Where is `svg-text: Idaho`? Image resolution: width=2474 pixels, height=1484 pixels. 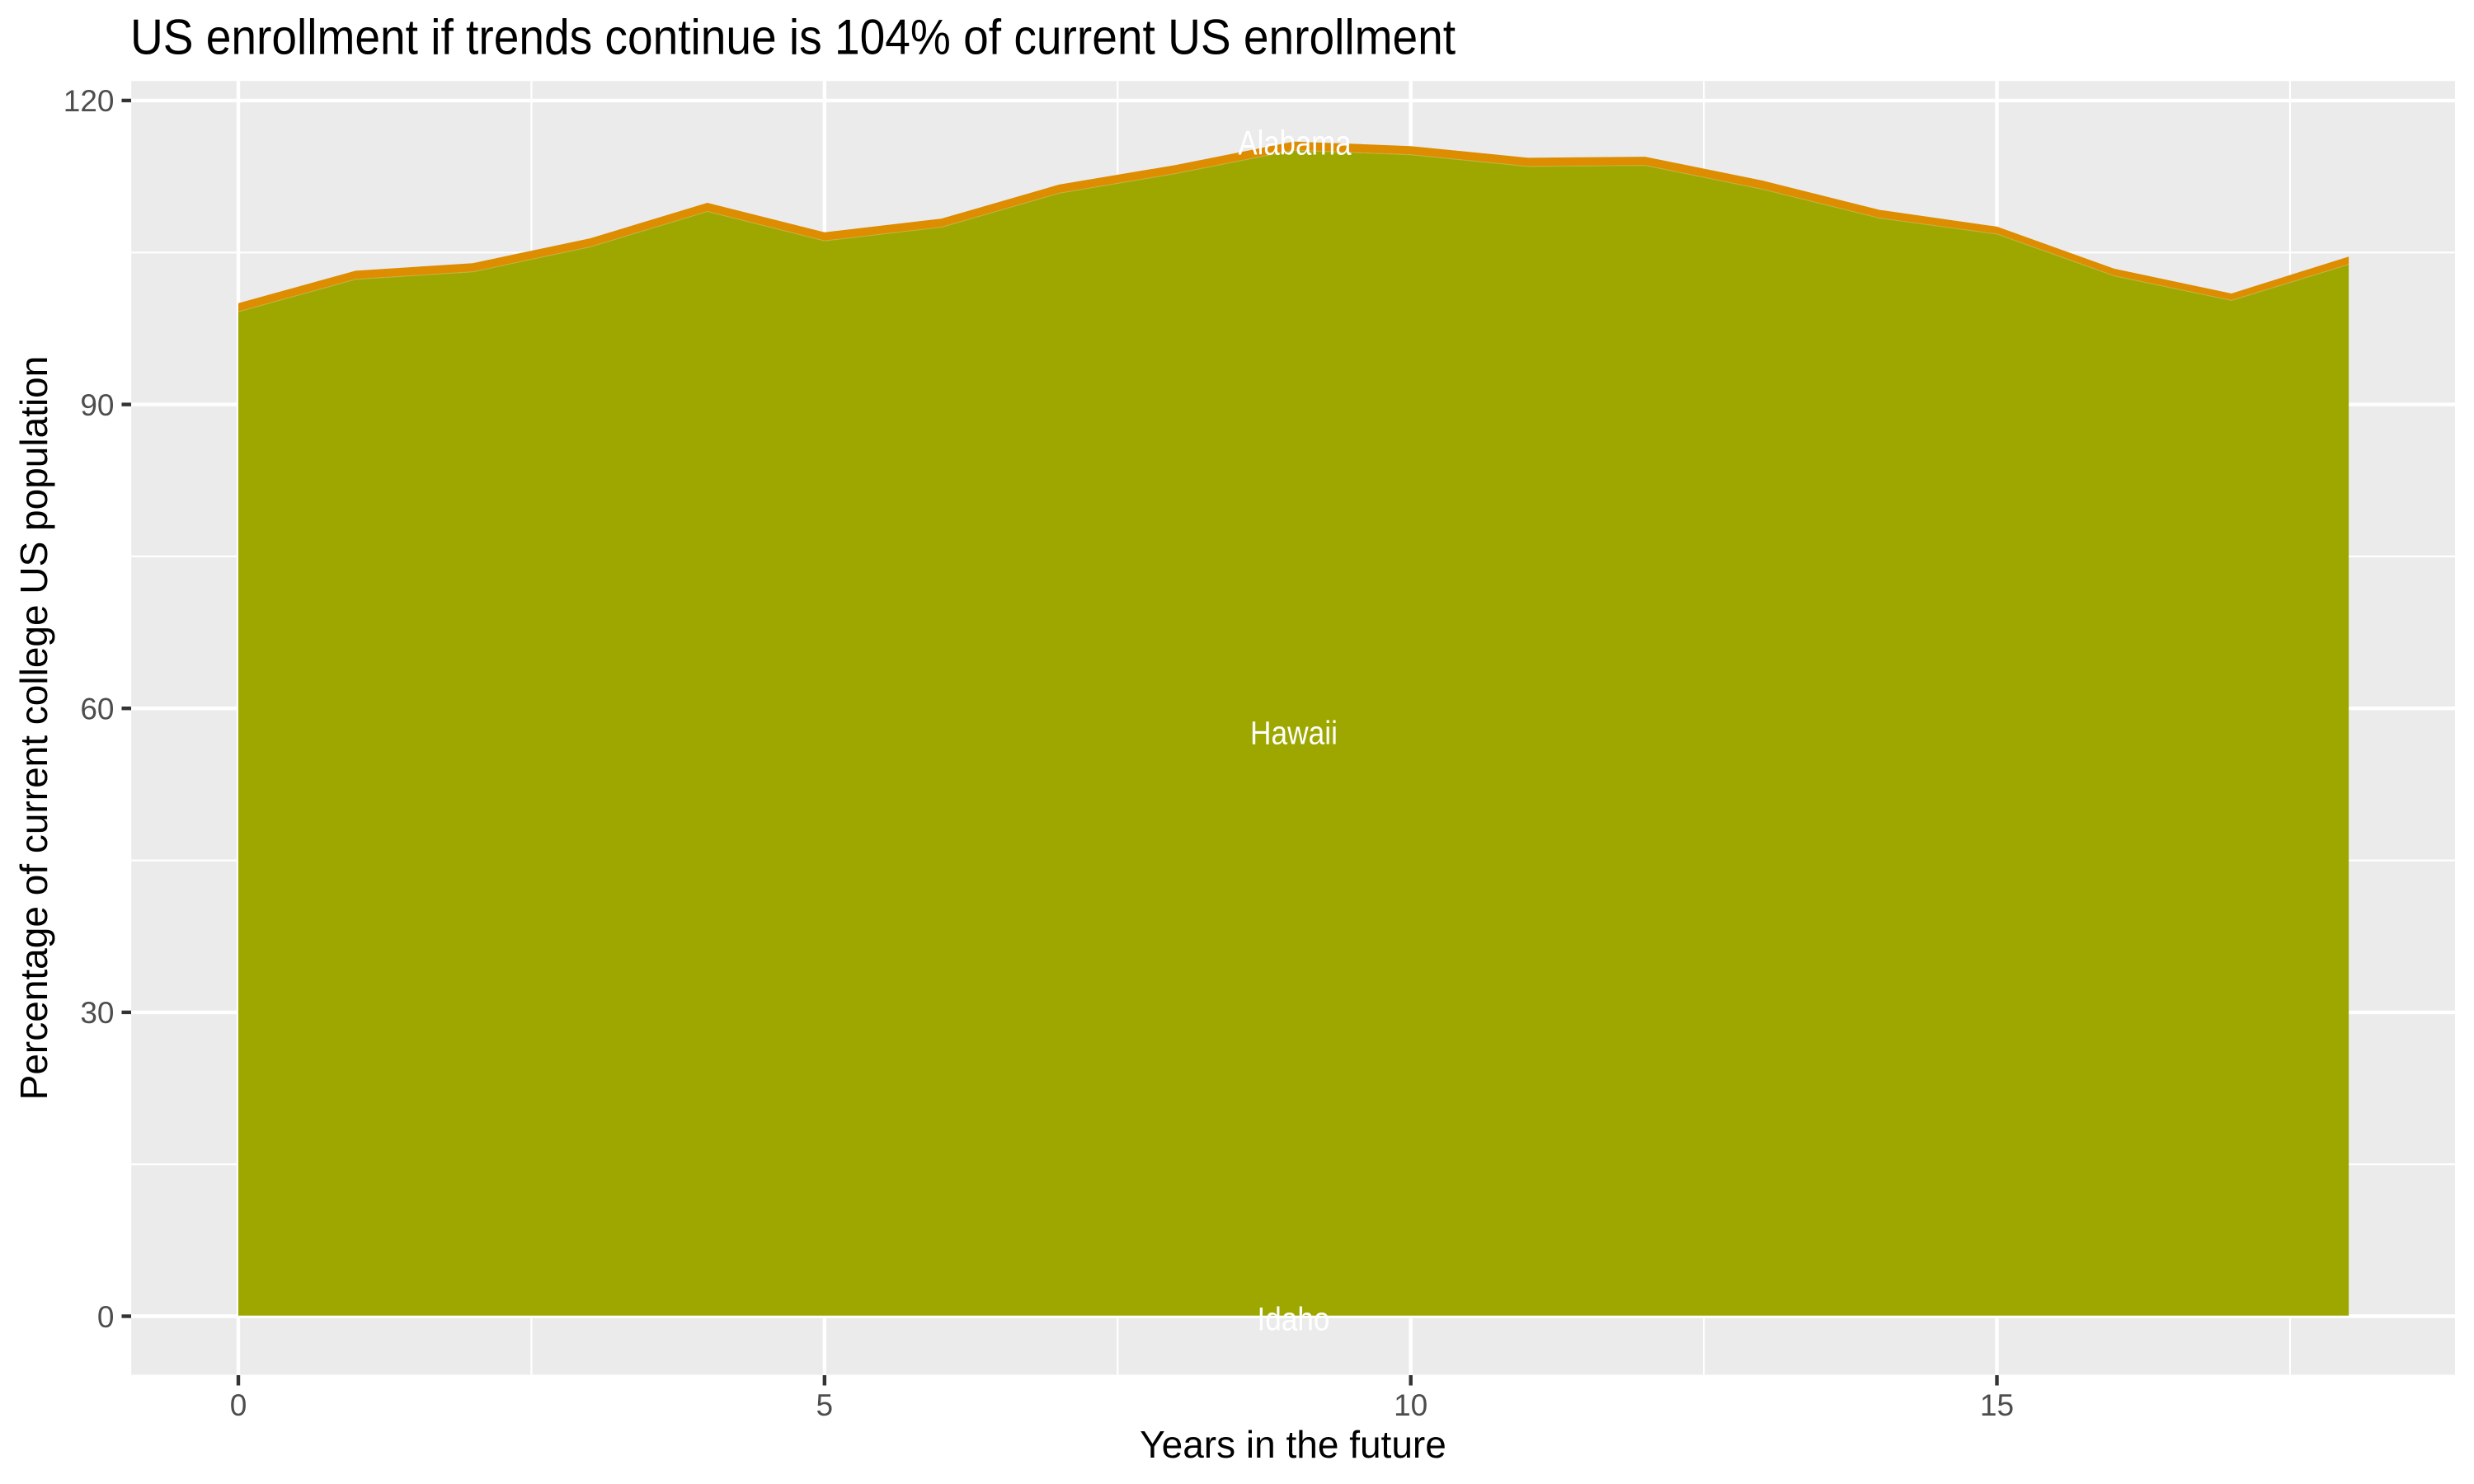 svg-text: Idaho is located at coordinates (1294, 1320).